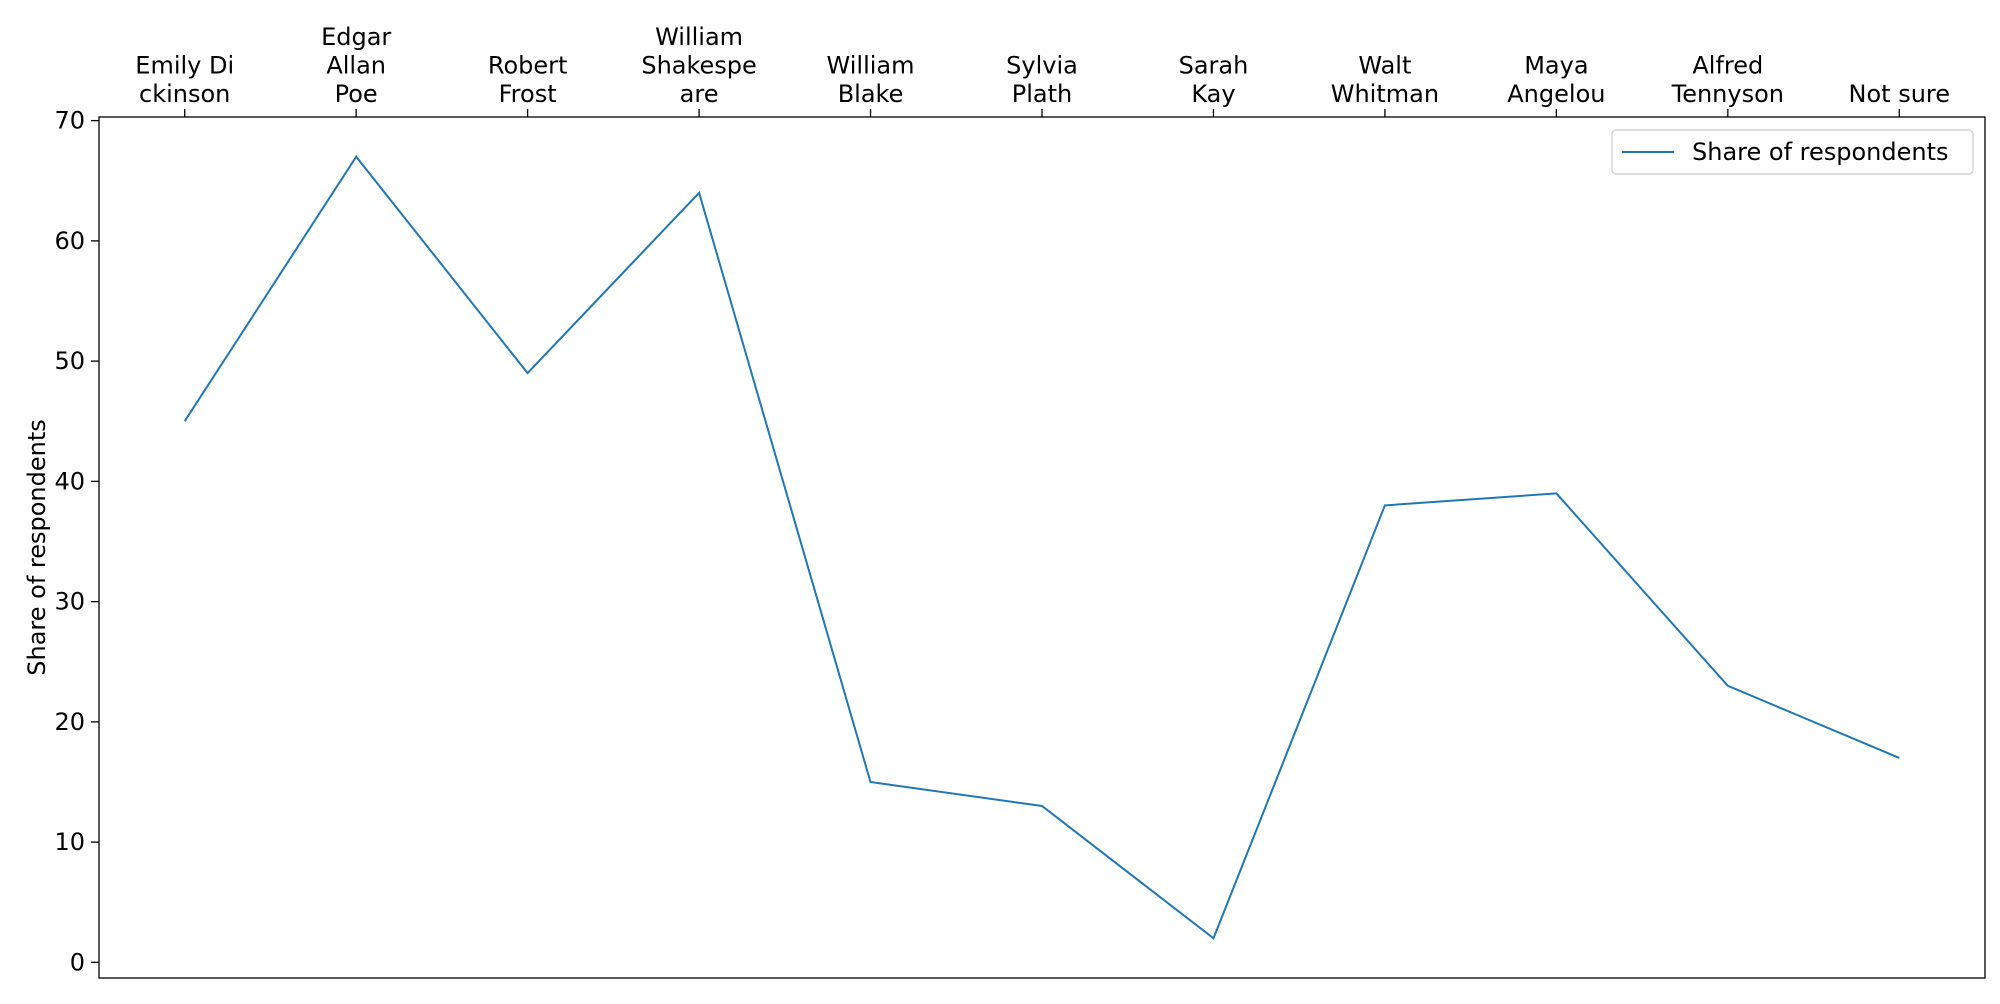 The height and width of the screenshot is (1004, 2000). What do you see at coordinates (698, 65) in the screenshot?
I see `x-tick-label: William Shakespe are` at bounding box center [698, 65].